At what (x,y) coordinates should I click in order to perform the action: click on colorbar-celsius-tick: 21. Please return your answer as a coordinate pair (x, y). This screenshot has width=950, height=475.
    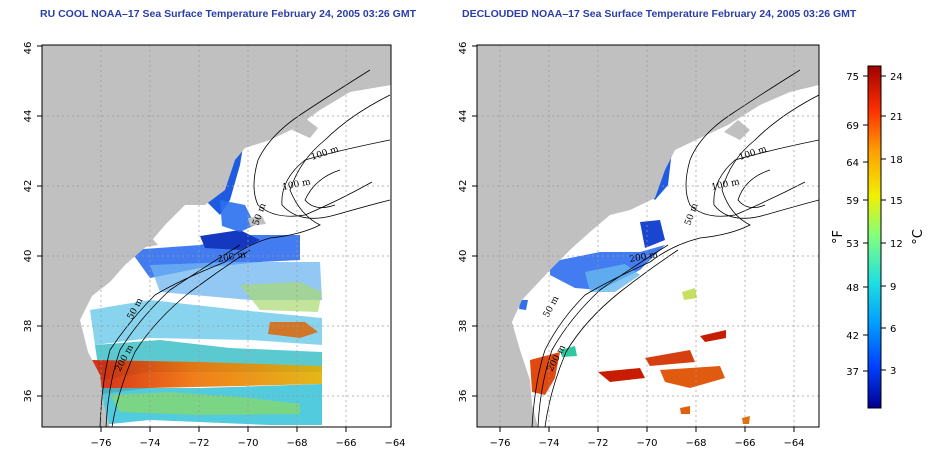
    Looking at the image, I should click on (896, 117).